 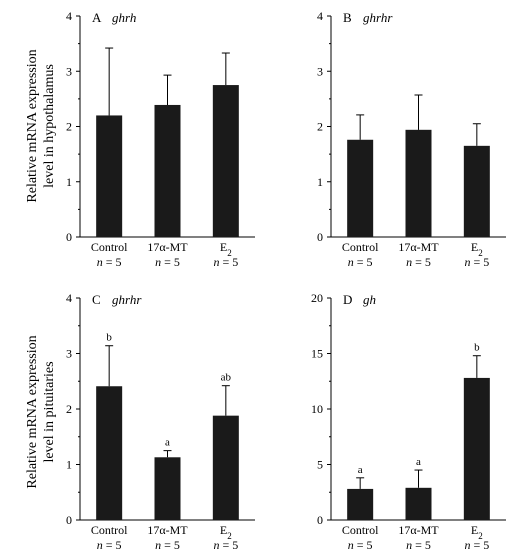 What do you see at coordinates (226, 378) in the screenshot?
I see `significance-label: ab` at bounding box center [226, 378].